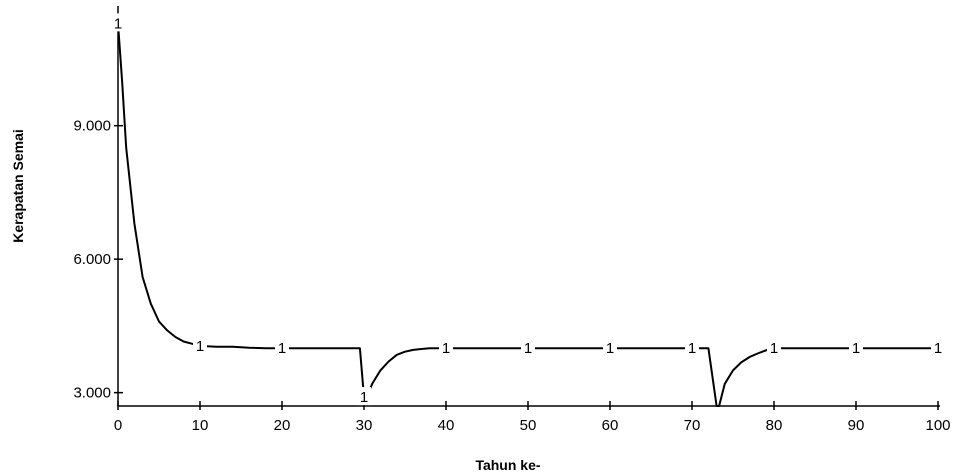 Image resolution: width=957 pixels, height=476 pixels. I want to click on x-tick-label: 70, so click(692, 425).